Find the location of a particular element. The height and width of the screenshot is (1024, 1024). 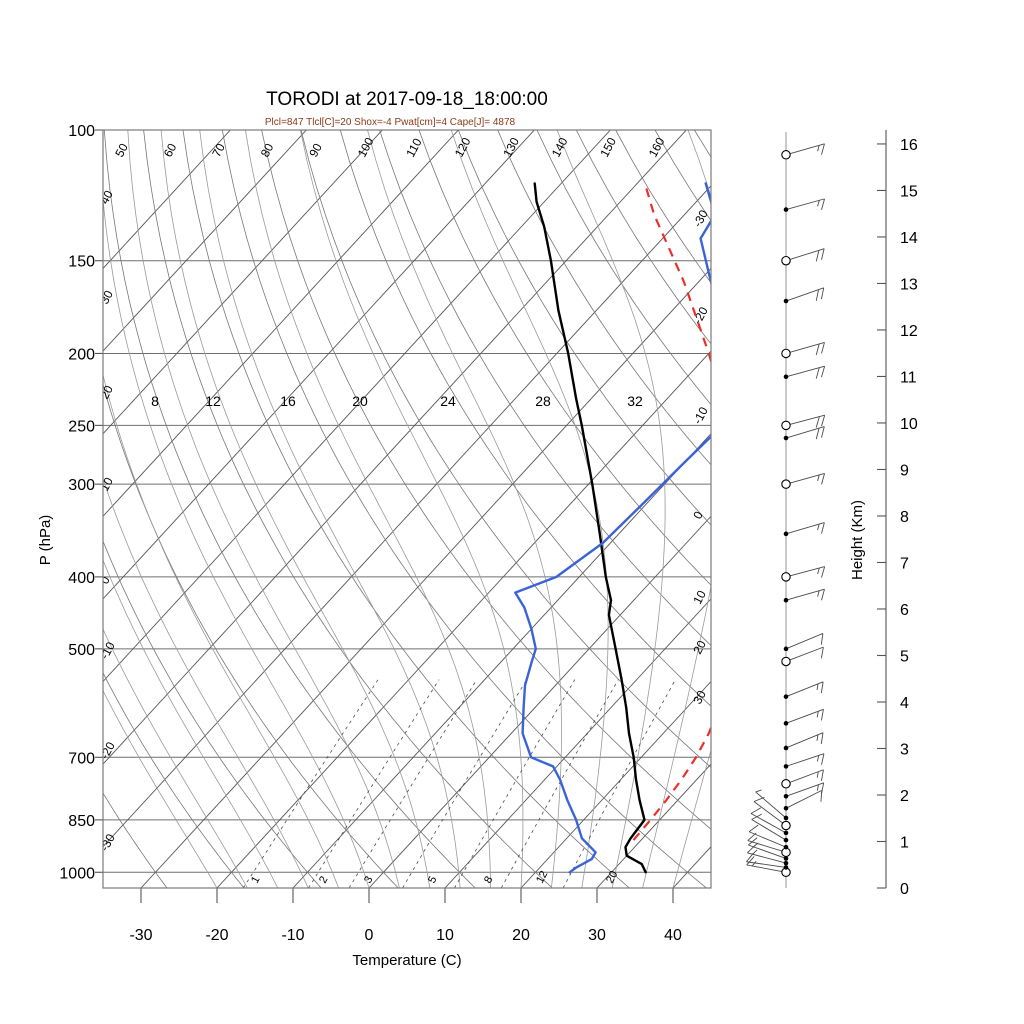

dry-adiabat-top-label: 90 is located at coordinates (315, 150).